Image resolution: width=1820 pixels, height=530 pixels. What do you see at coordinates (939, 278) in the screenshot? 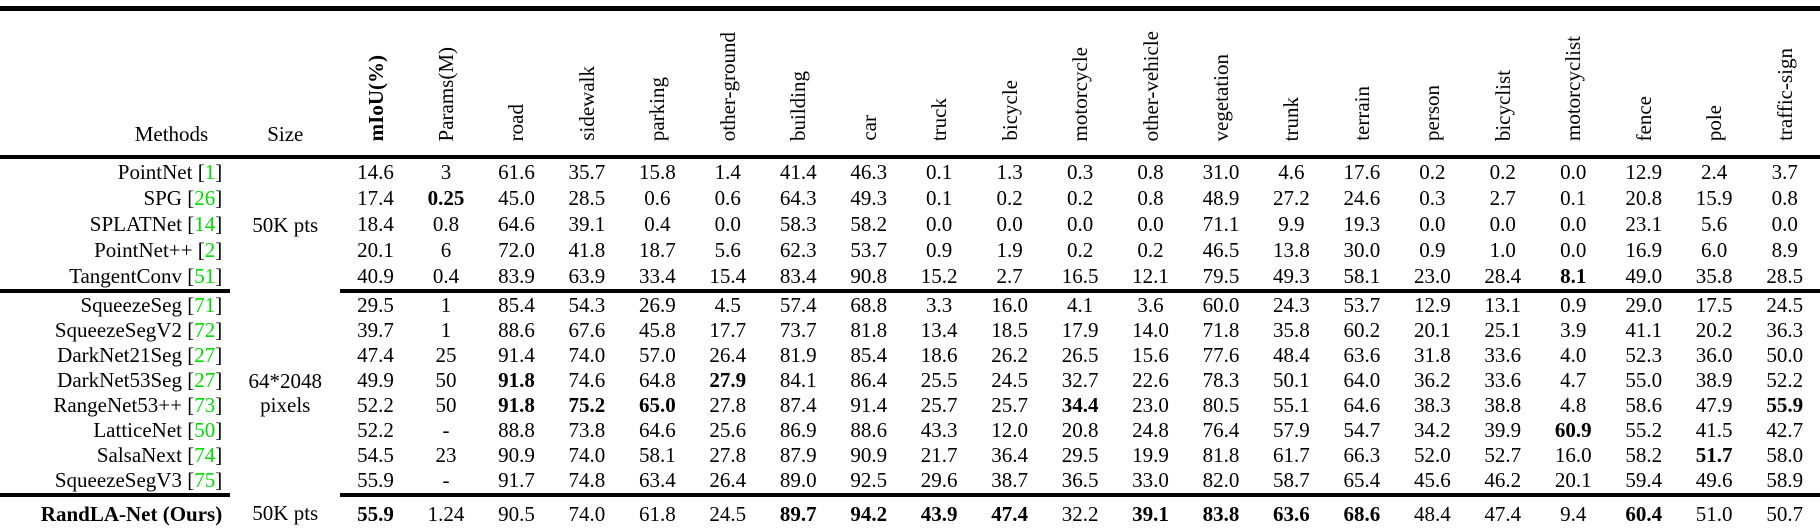
I see `value-cell-truck: 15.2` at bounding box center [939, 278].